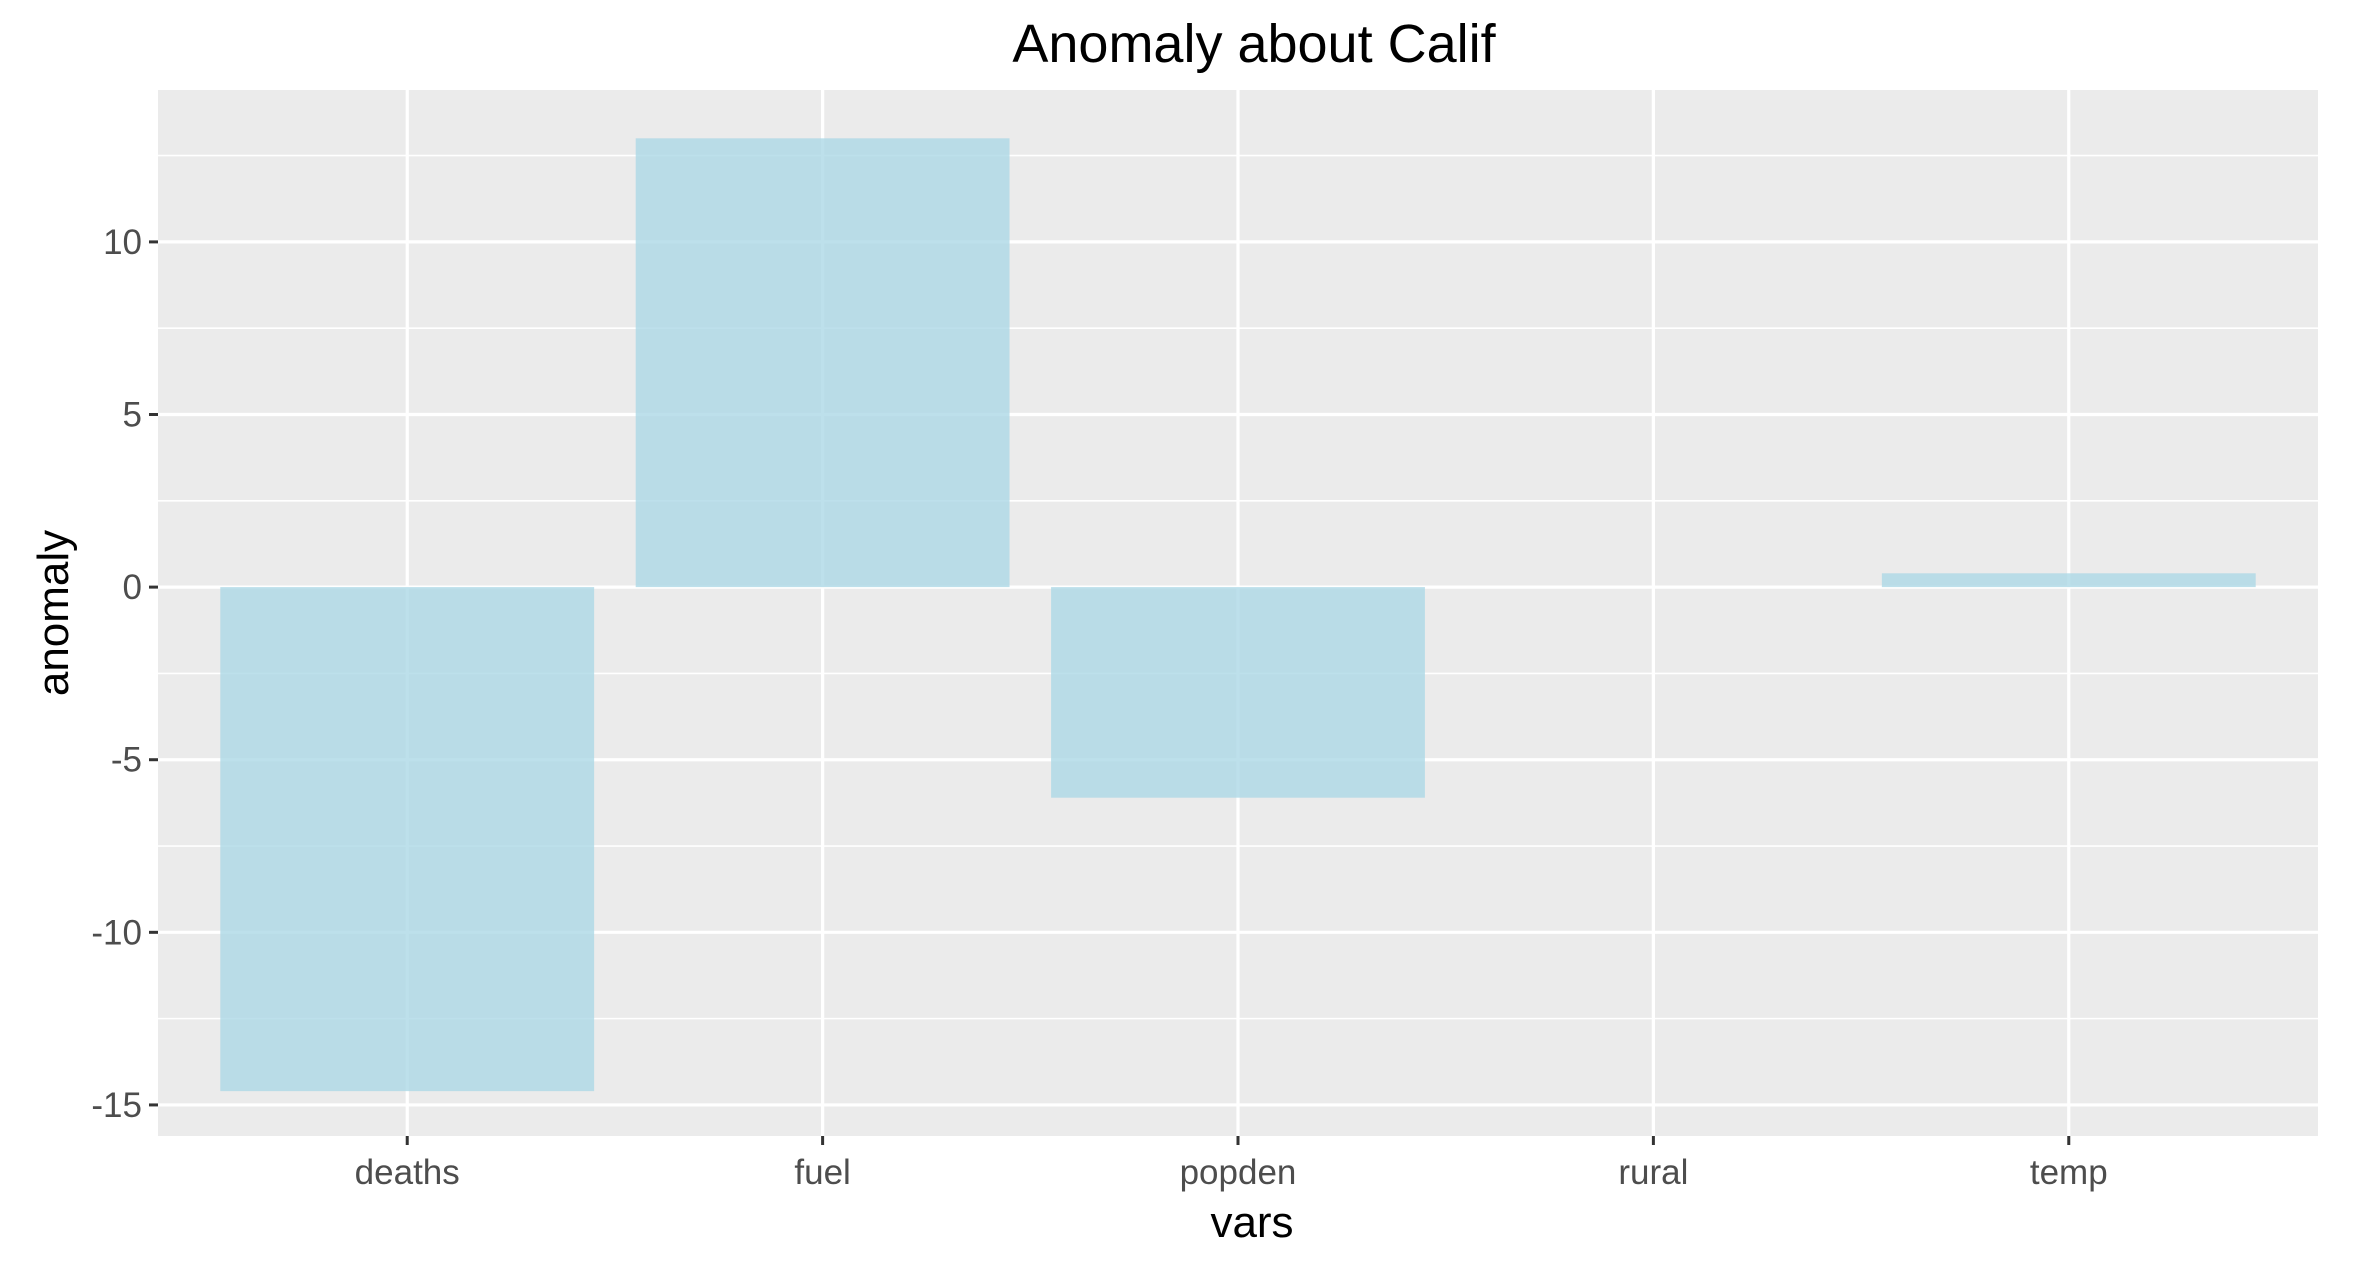  Describe the element at coordinates (122, 242) in the screenshot. I see `y-tick-label: 10` at that location.